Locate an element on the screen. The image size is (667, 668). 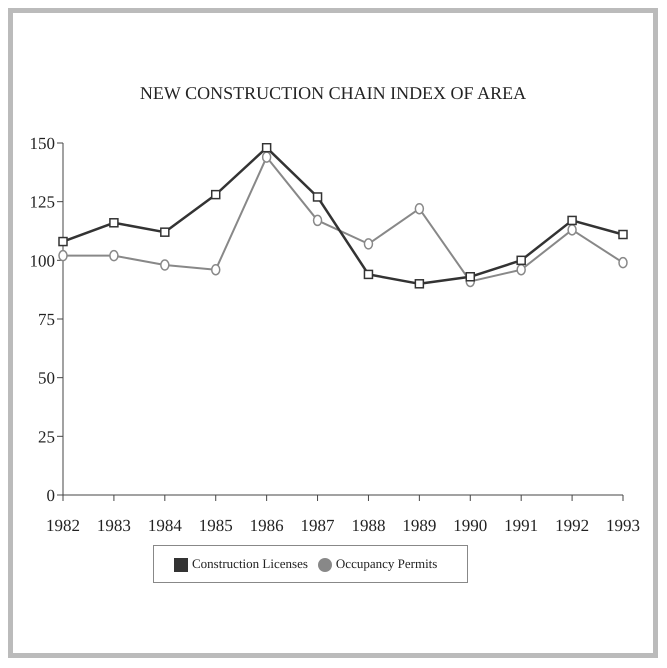
x-tick-label: 1992 is located at coordinates (572, 526).